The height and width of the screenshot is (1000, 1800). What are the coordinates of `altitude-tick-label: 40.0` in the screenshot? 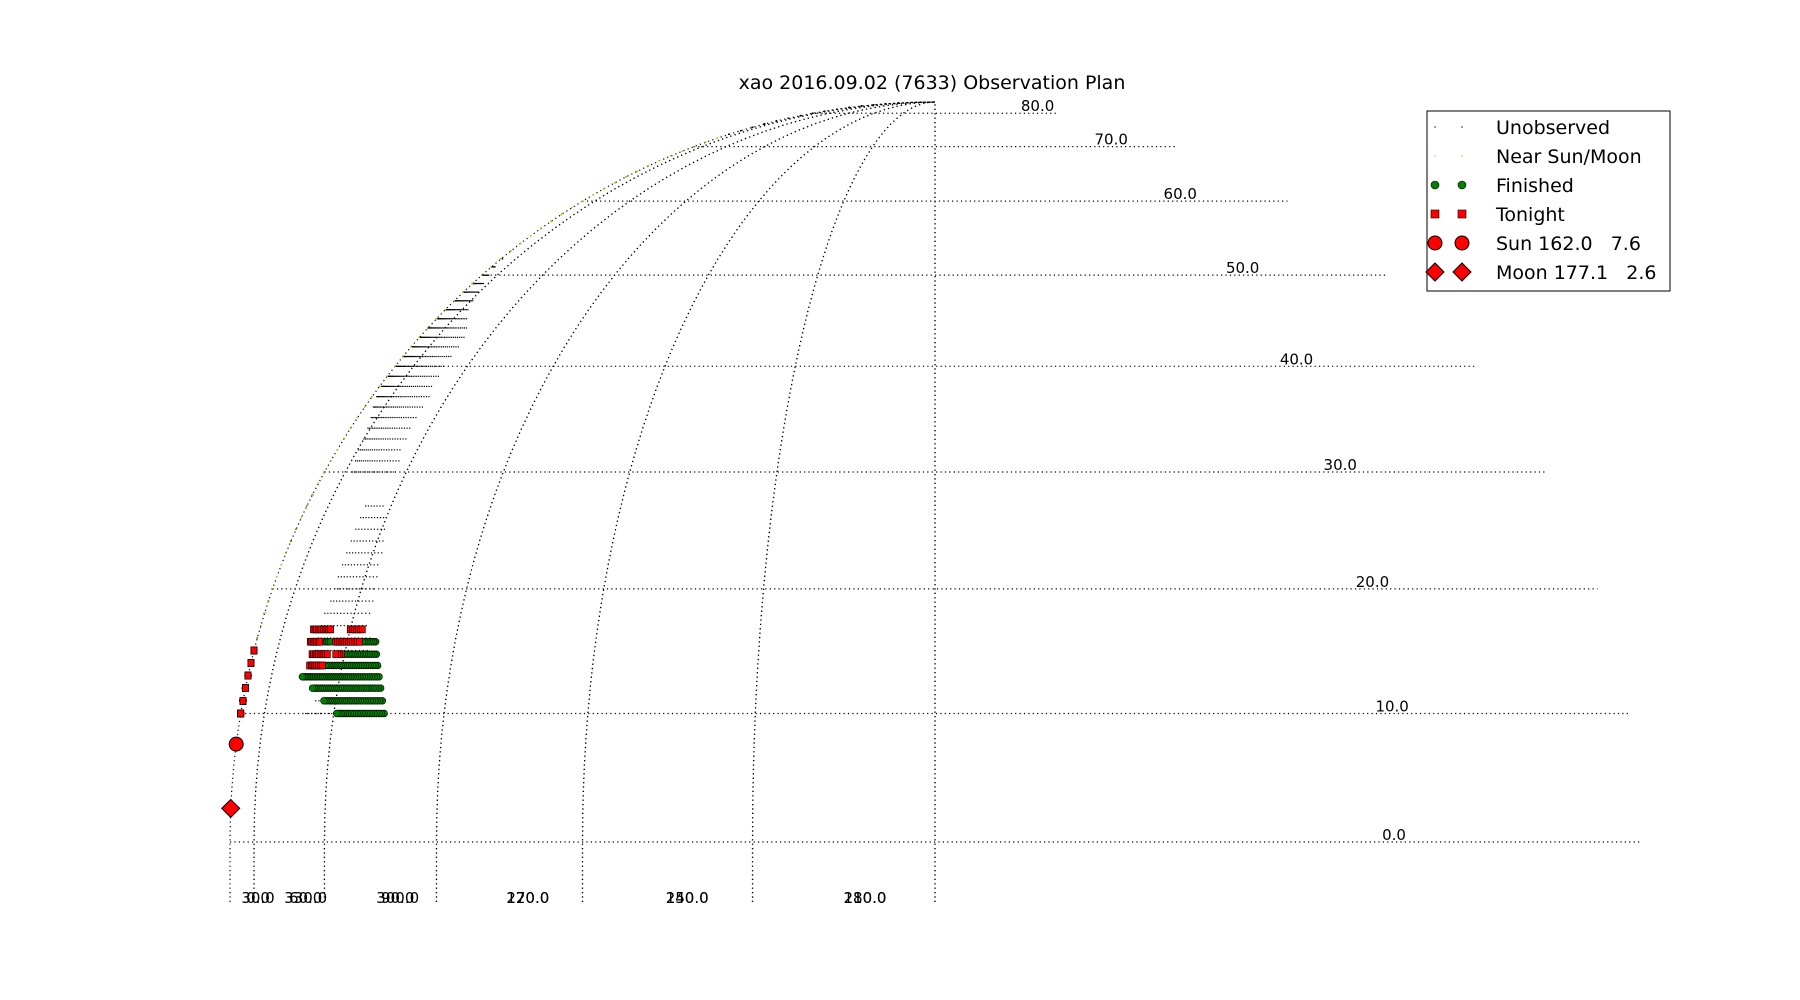 It's located at (1296, 359).